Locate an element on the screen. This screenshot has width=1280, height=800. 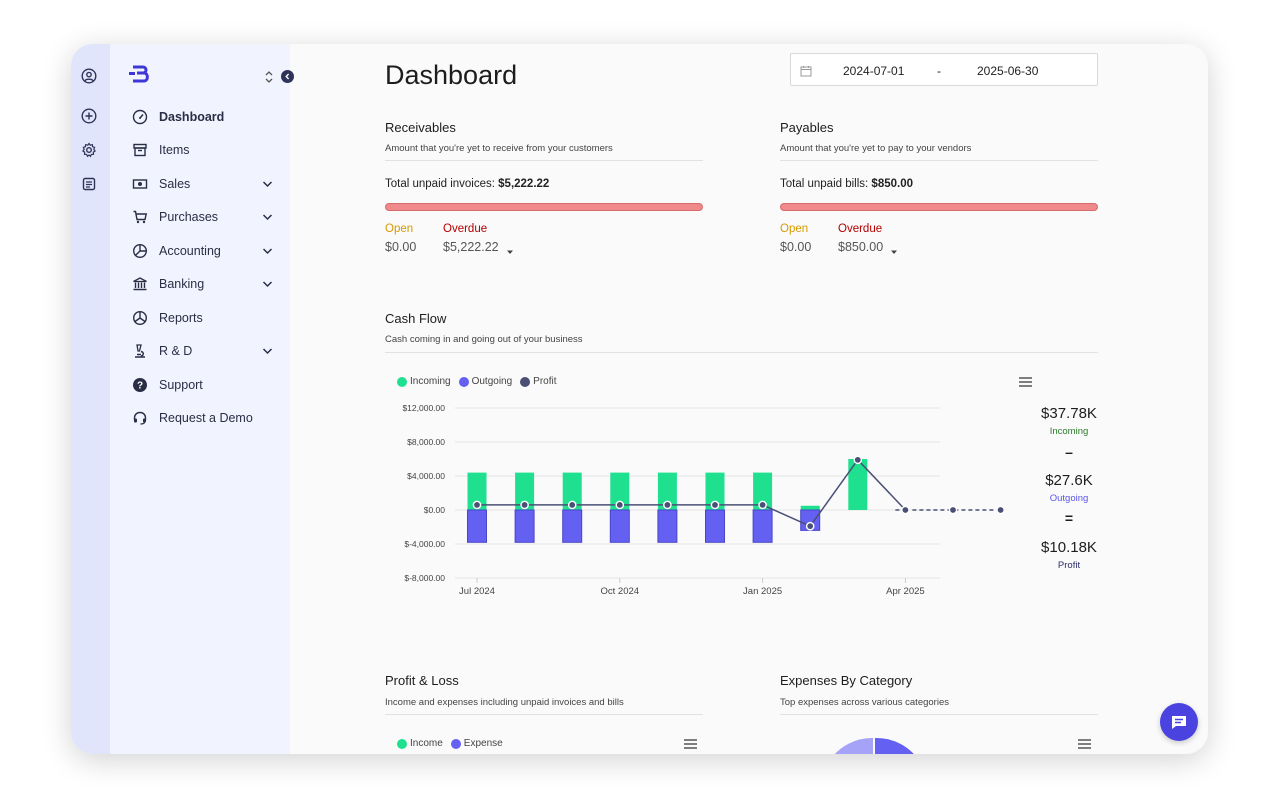
incoming-summary-value: $37.78K is located at coordinates (1069, 413).